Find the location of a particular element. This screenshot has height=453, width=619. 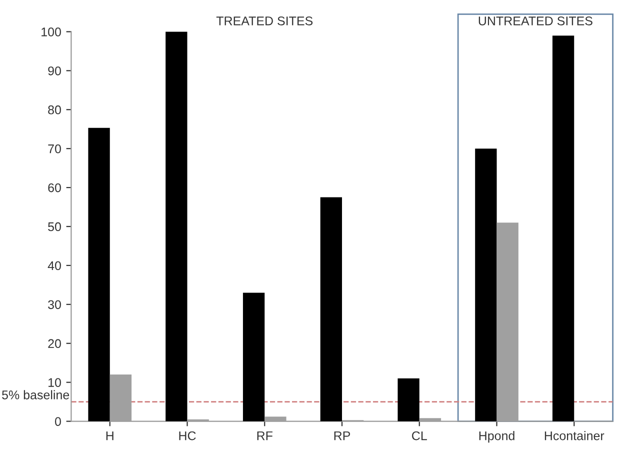

y-tick-label: 0 is located at coordinates (58, 421).